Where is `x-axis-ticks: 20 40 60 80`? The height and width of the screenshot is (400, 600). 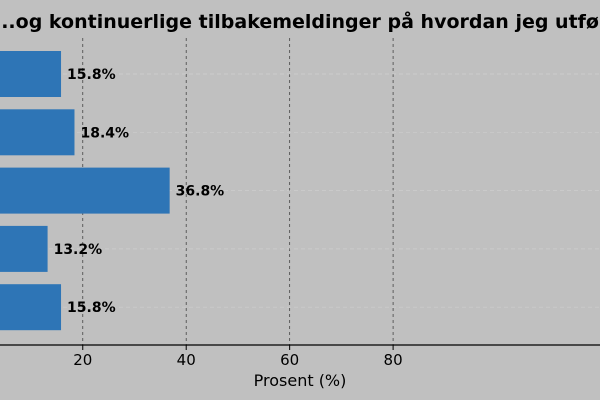 x-axis-ticks: 20 40 60 80 is located at coordinates (238, 357).